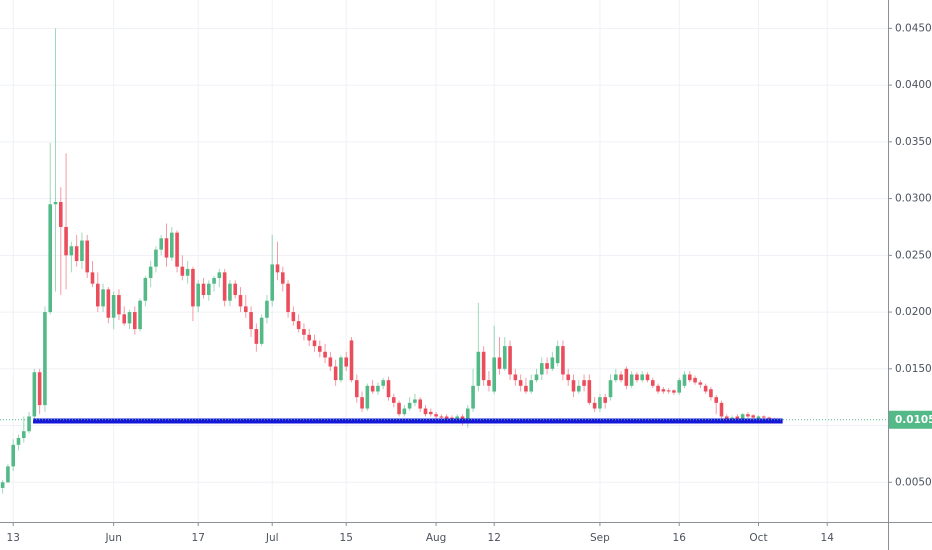  What do you see at coordinates (913, 28) in the screenshot?
I see `y-tick-label: 0.04500` at bounding box center [913, 28].